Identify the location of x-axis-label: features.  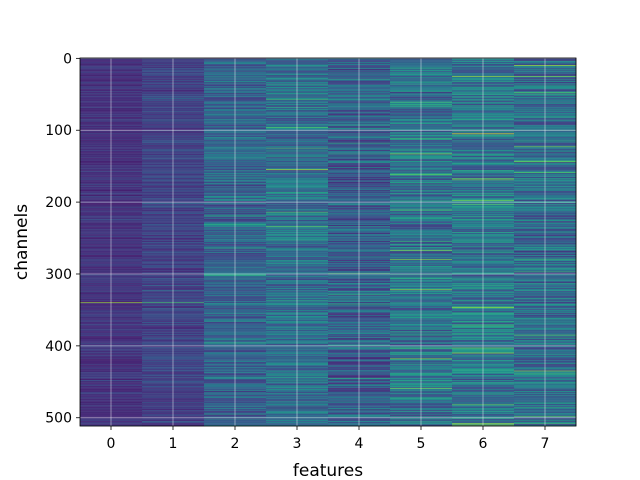
(328, 470).